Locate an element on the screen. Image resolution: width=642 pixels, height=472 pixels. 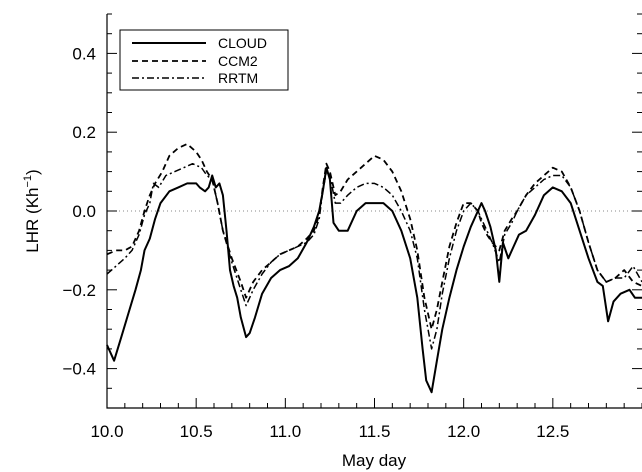
y-tick-label: 0.0 is located at coordinates (84, 211).